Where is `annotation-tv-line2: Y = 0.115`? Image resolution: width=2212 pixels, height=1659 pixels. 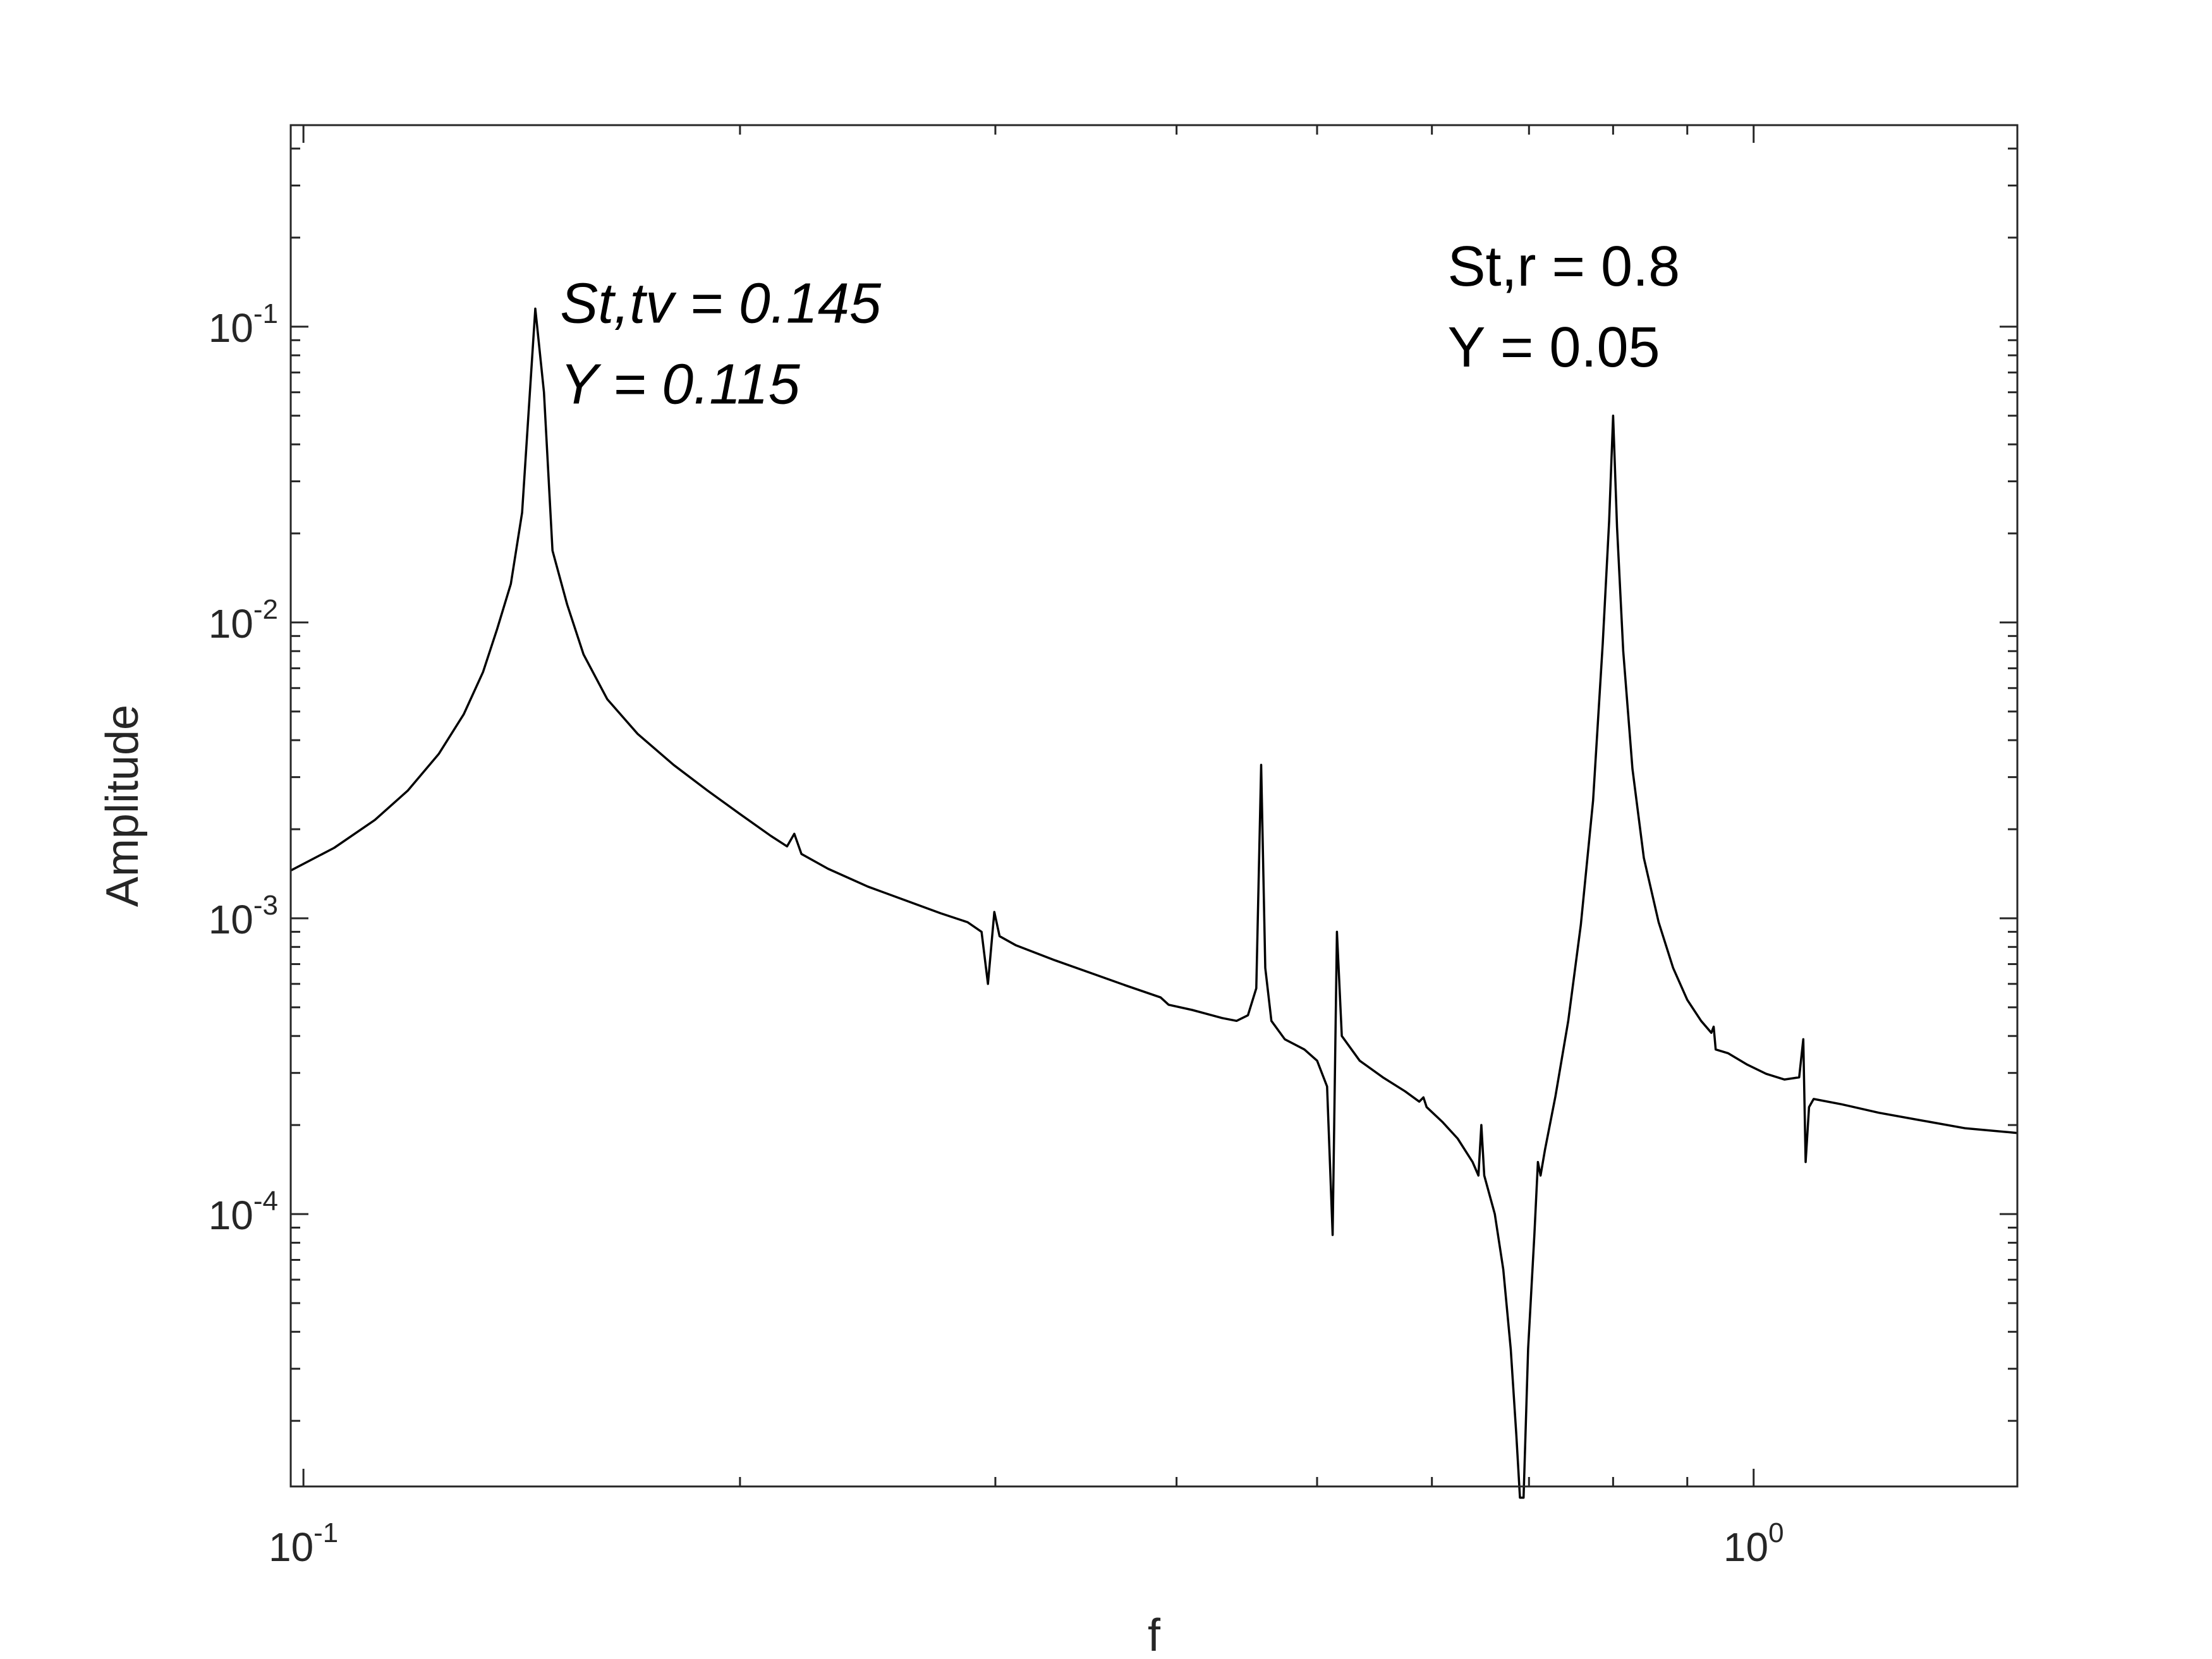
annotation-tv-line2: Y = 0.115 is located at coordinates (680, 384).